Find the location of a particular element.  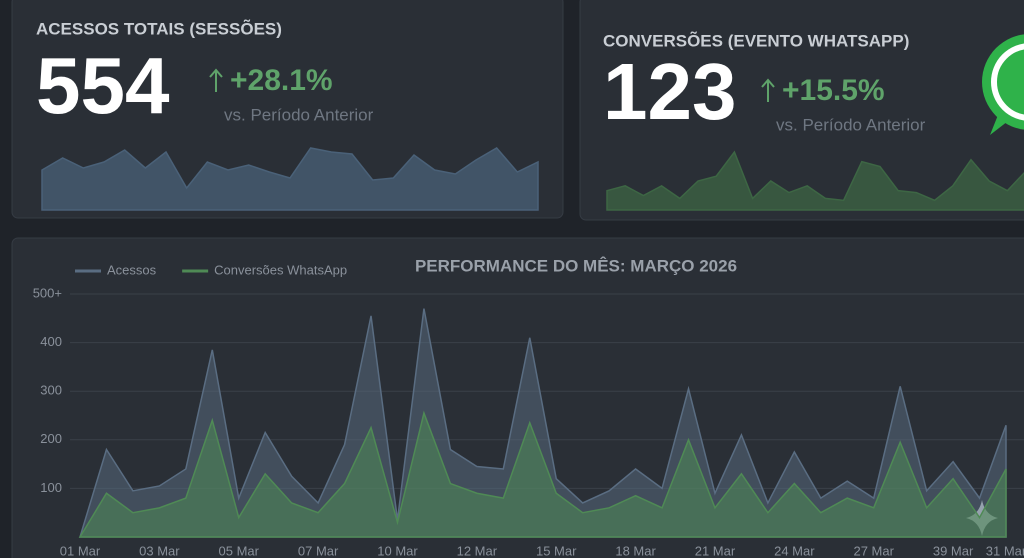

legend-label: Conversões WhatsApp is located at coordinates (280, 269).